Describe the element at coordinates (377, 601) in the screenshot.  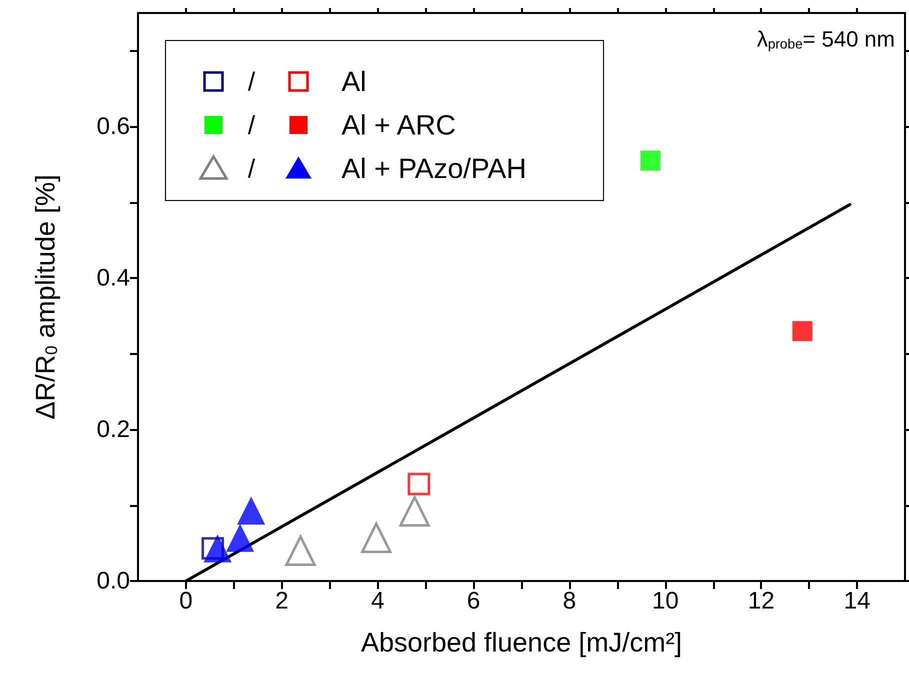
I see `x-tick-label: 4` at that location.